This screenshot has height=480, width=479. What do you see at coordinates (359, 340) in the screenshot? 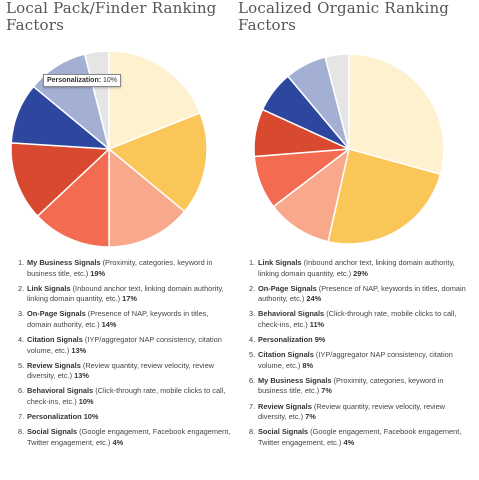
I see `localized-organic-factor-item: Personalization 9%` at bounding box center [359, 340].